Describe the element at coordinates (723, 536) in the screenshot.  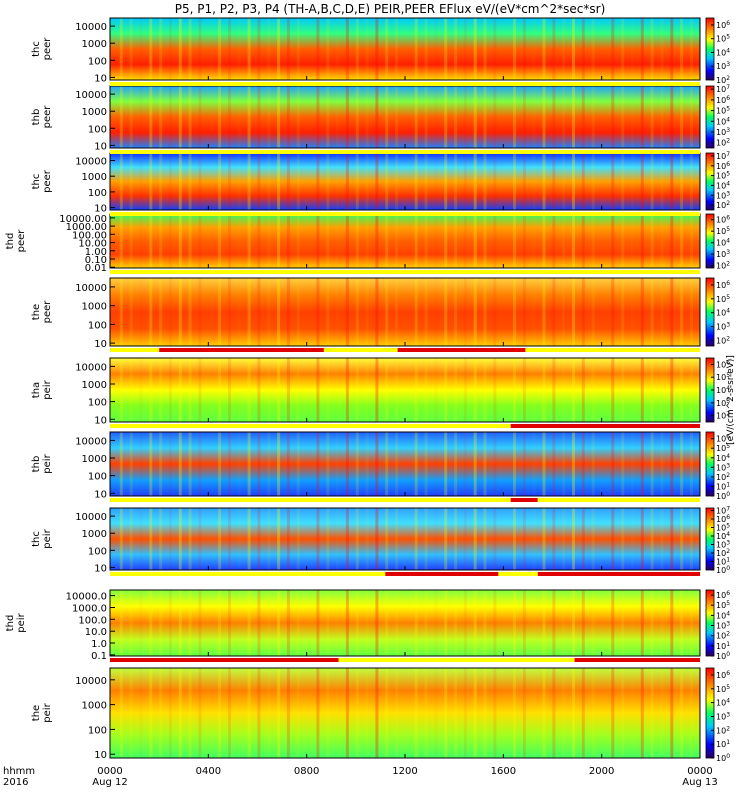
I see `colorbar-tick-label: 10⁴` at that location.